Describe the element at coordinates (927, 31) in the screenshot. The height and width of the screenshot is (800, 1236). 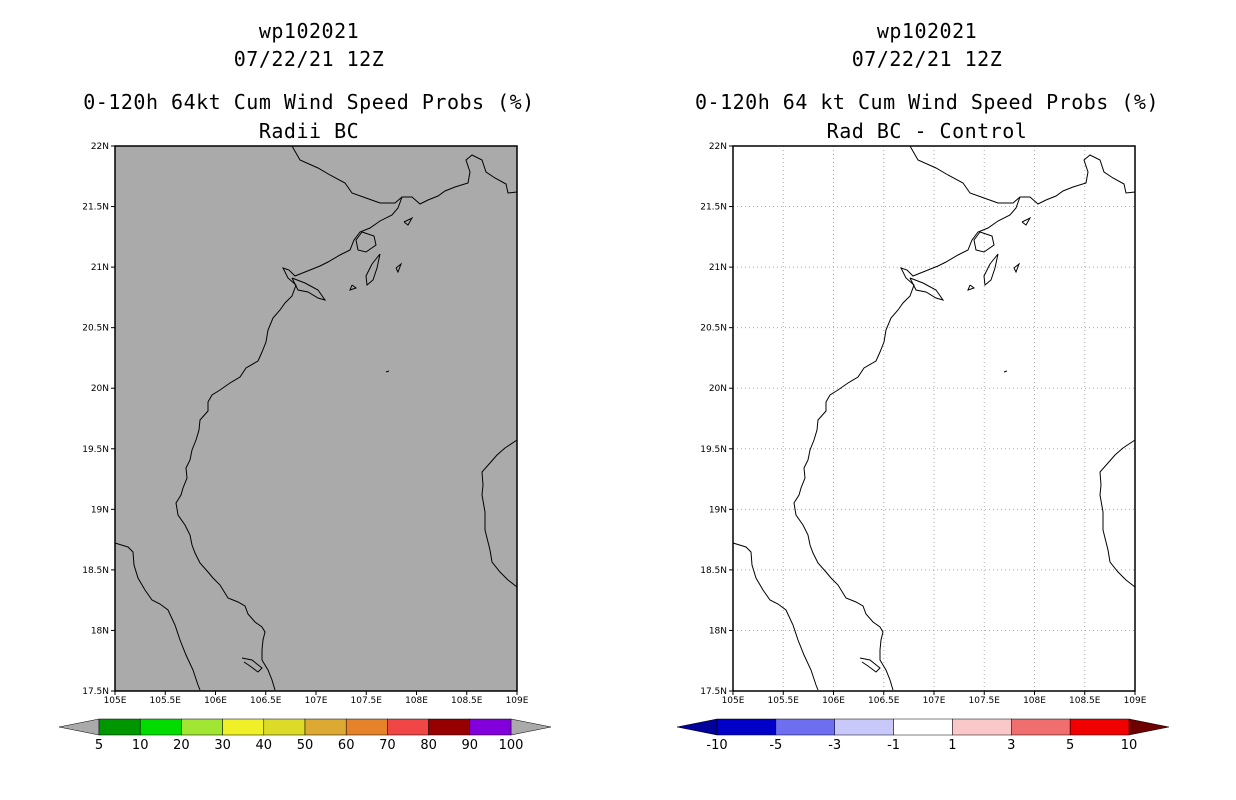
I see `right-title-storm: wp102021` at that location.